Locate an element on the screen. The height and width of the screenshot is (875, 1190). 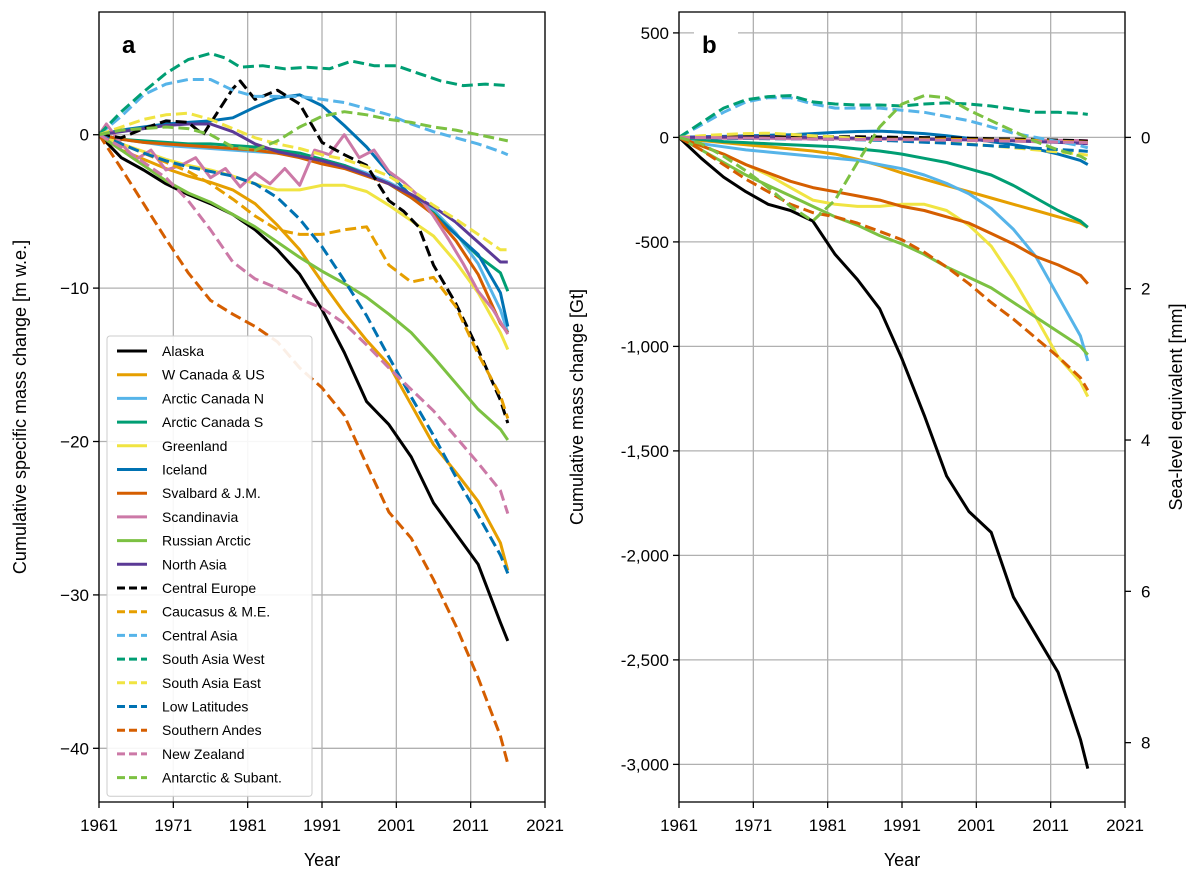
legend-box is located at coordinates (209, 566).